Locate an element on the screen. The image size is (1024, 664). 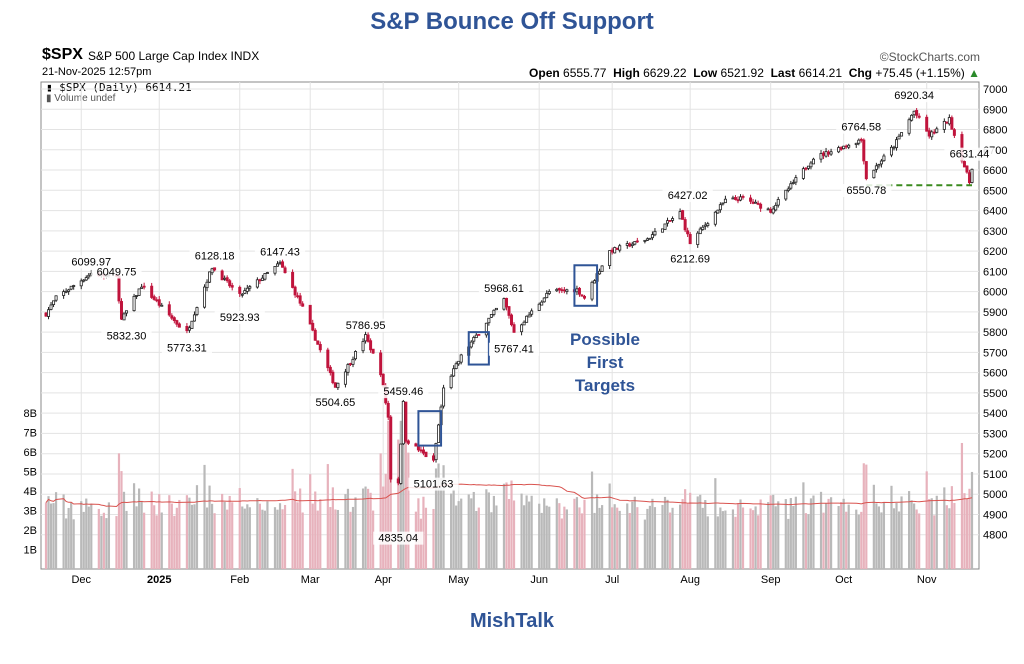
y-tick-label: 5200 is located at coordinates (995, 455).